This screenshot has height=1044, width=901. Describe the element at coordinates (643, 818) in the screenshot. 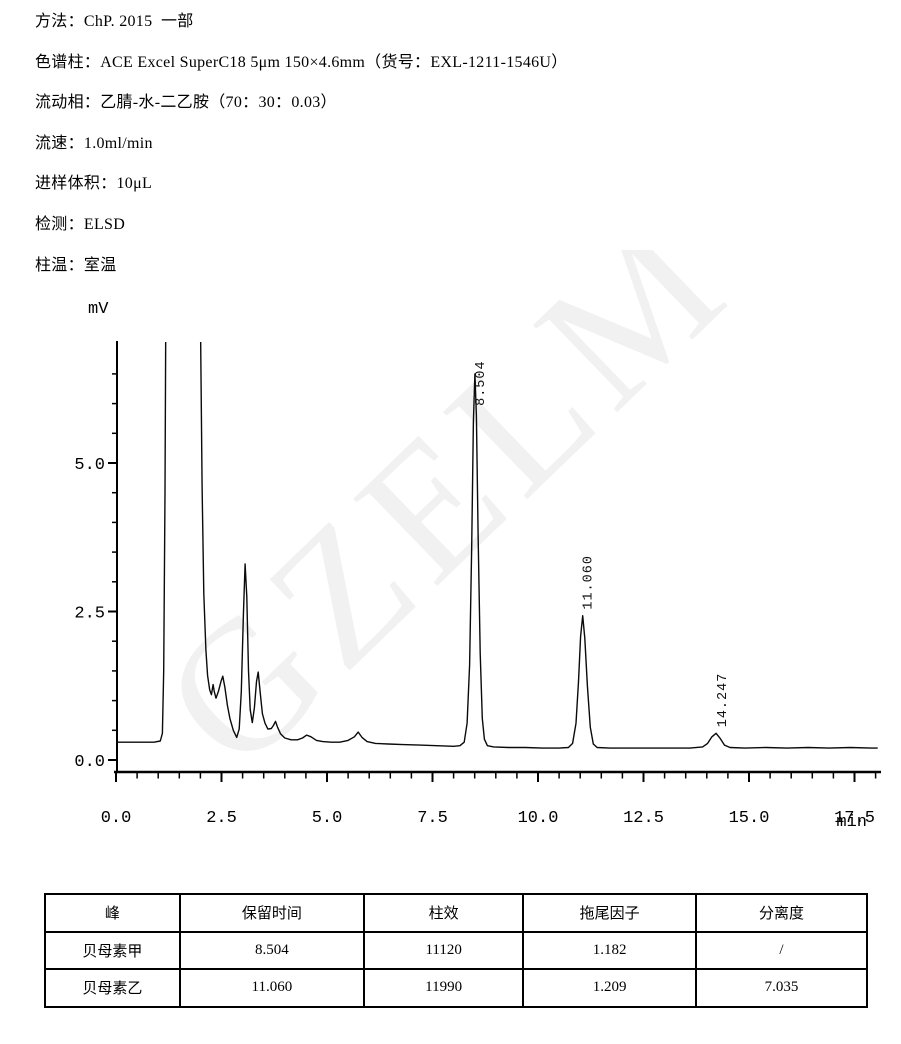

I see `x-tick-label: 12.5` at that location.